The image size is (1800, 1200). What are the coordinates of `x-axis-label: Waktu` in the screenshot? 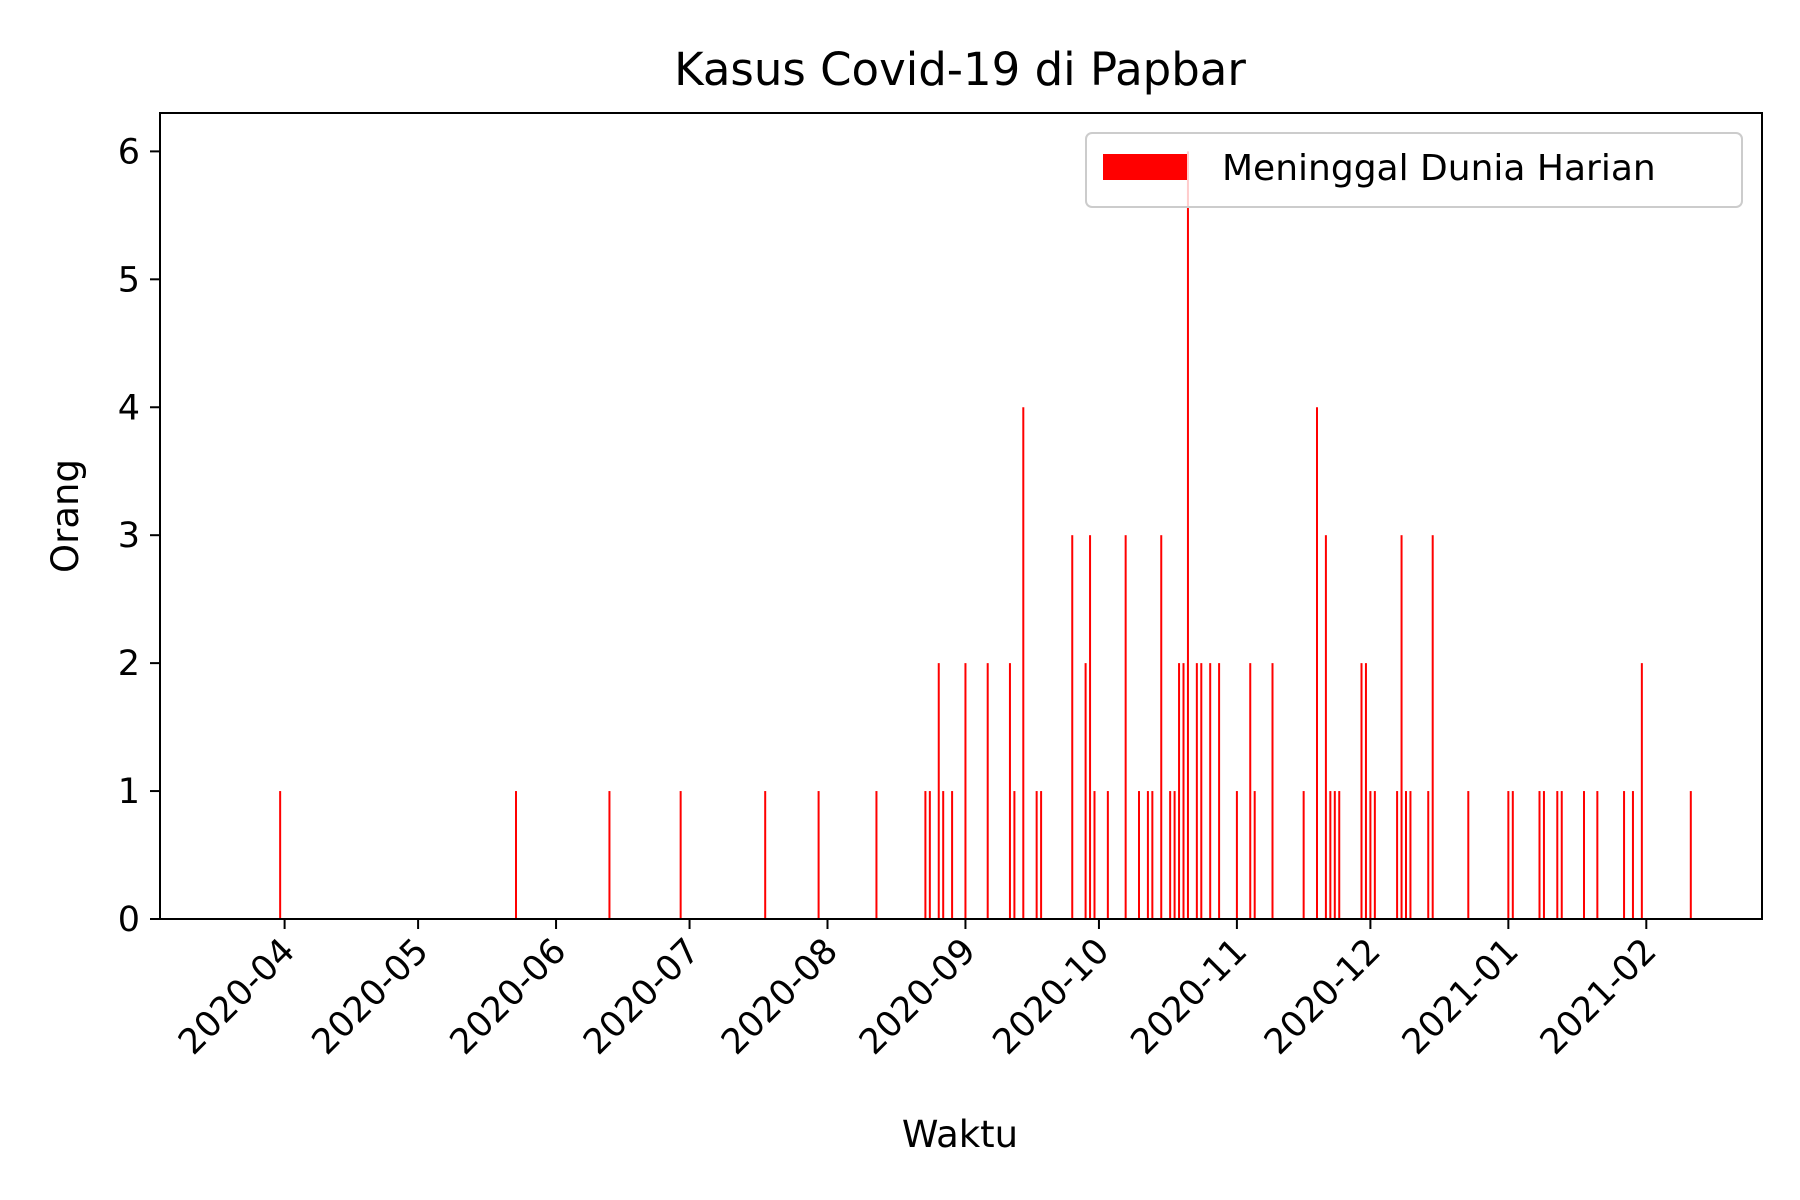 It's located at (960, 1134).